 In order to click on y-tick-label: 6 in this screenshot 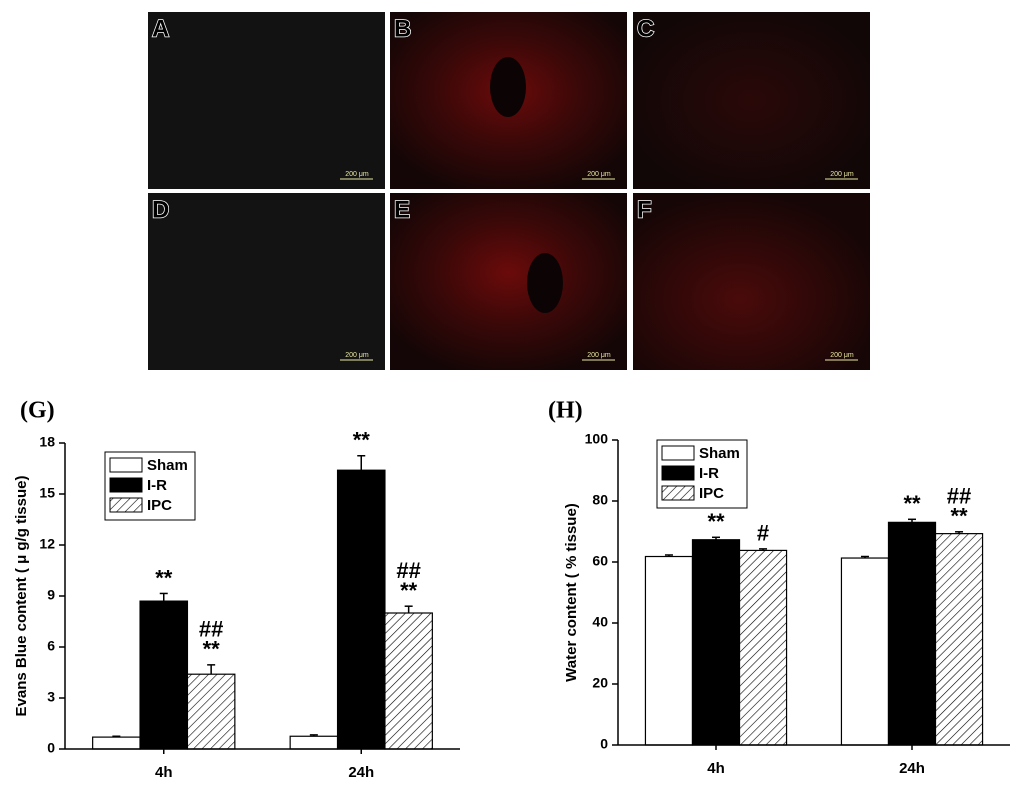, I will do `click(51, 646)`.